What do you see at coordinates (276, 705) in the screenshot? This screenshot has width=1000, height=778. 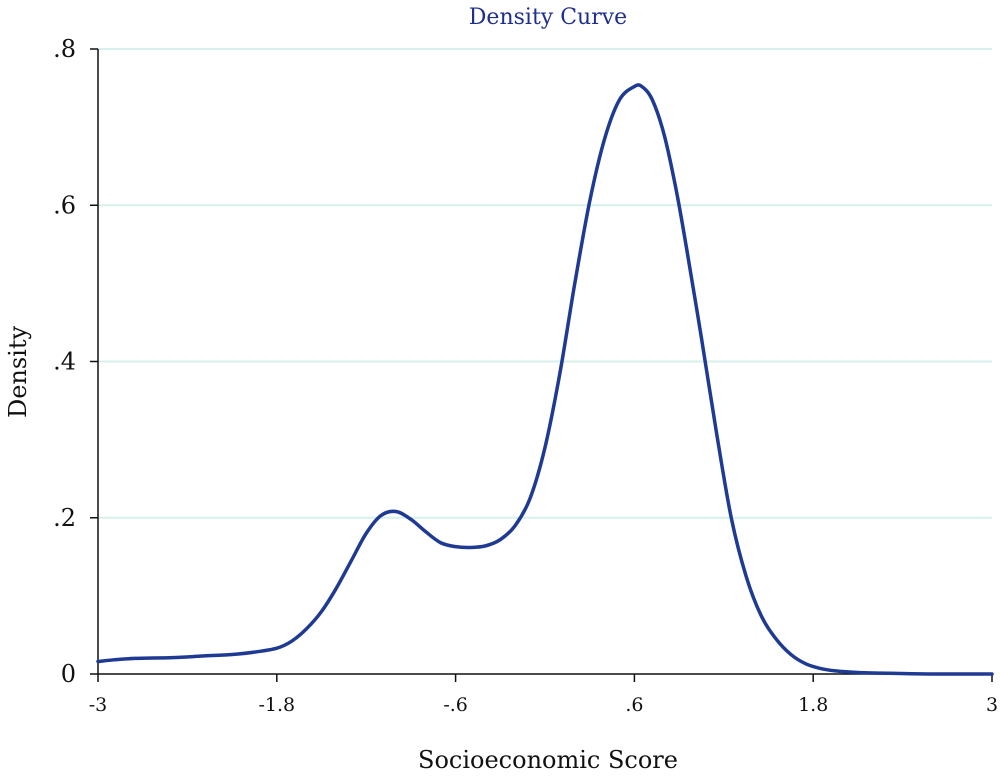 I see `x-tick-label: -1.8` at bounding box center [276, 705].